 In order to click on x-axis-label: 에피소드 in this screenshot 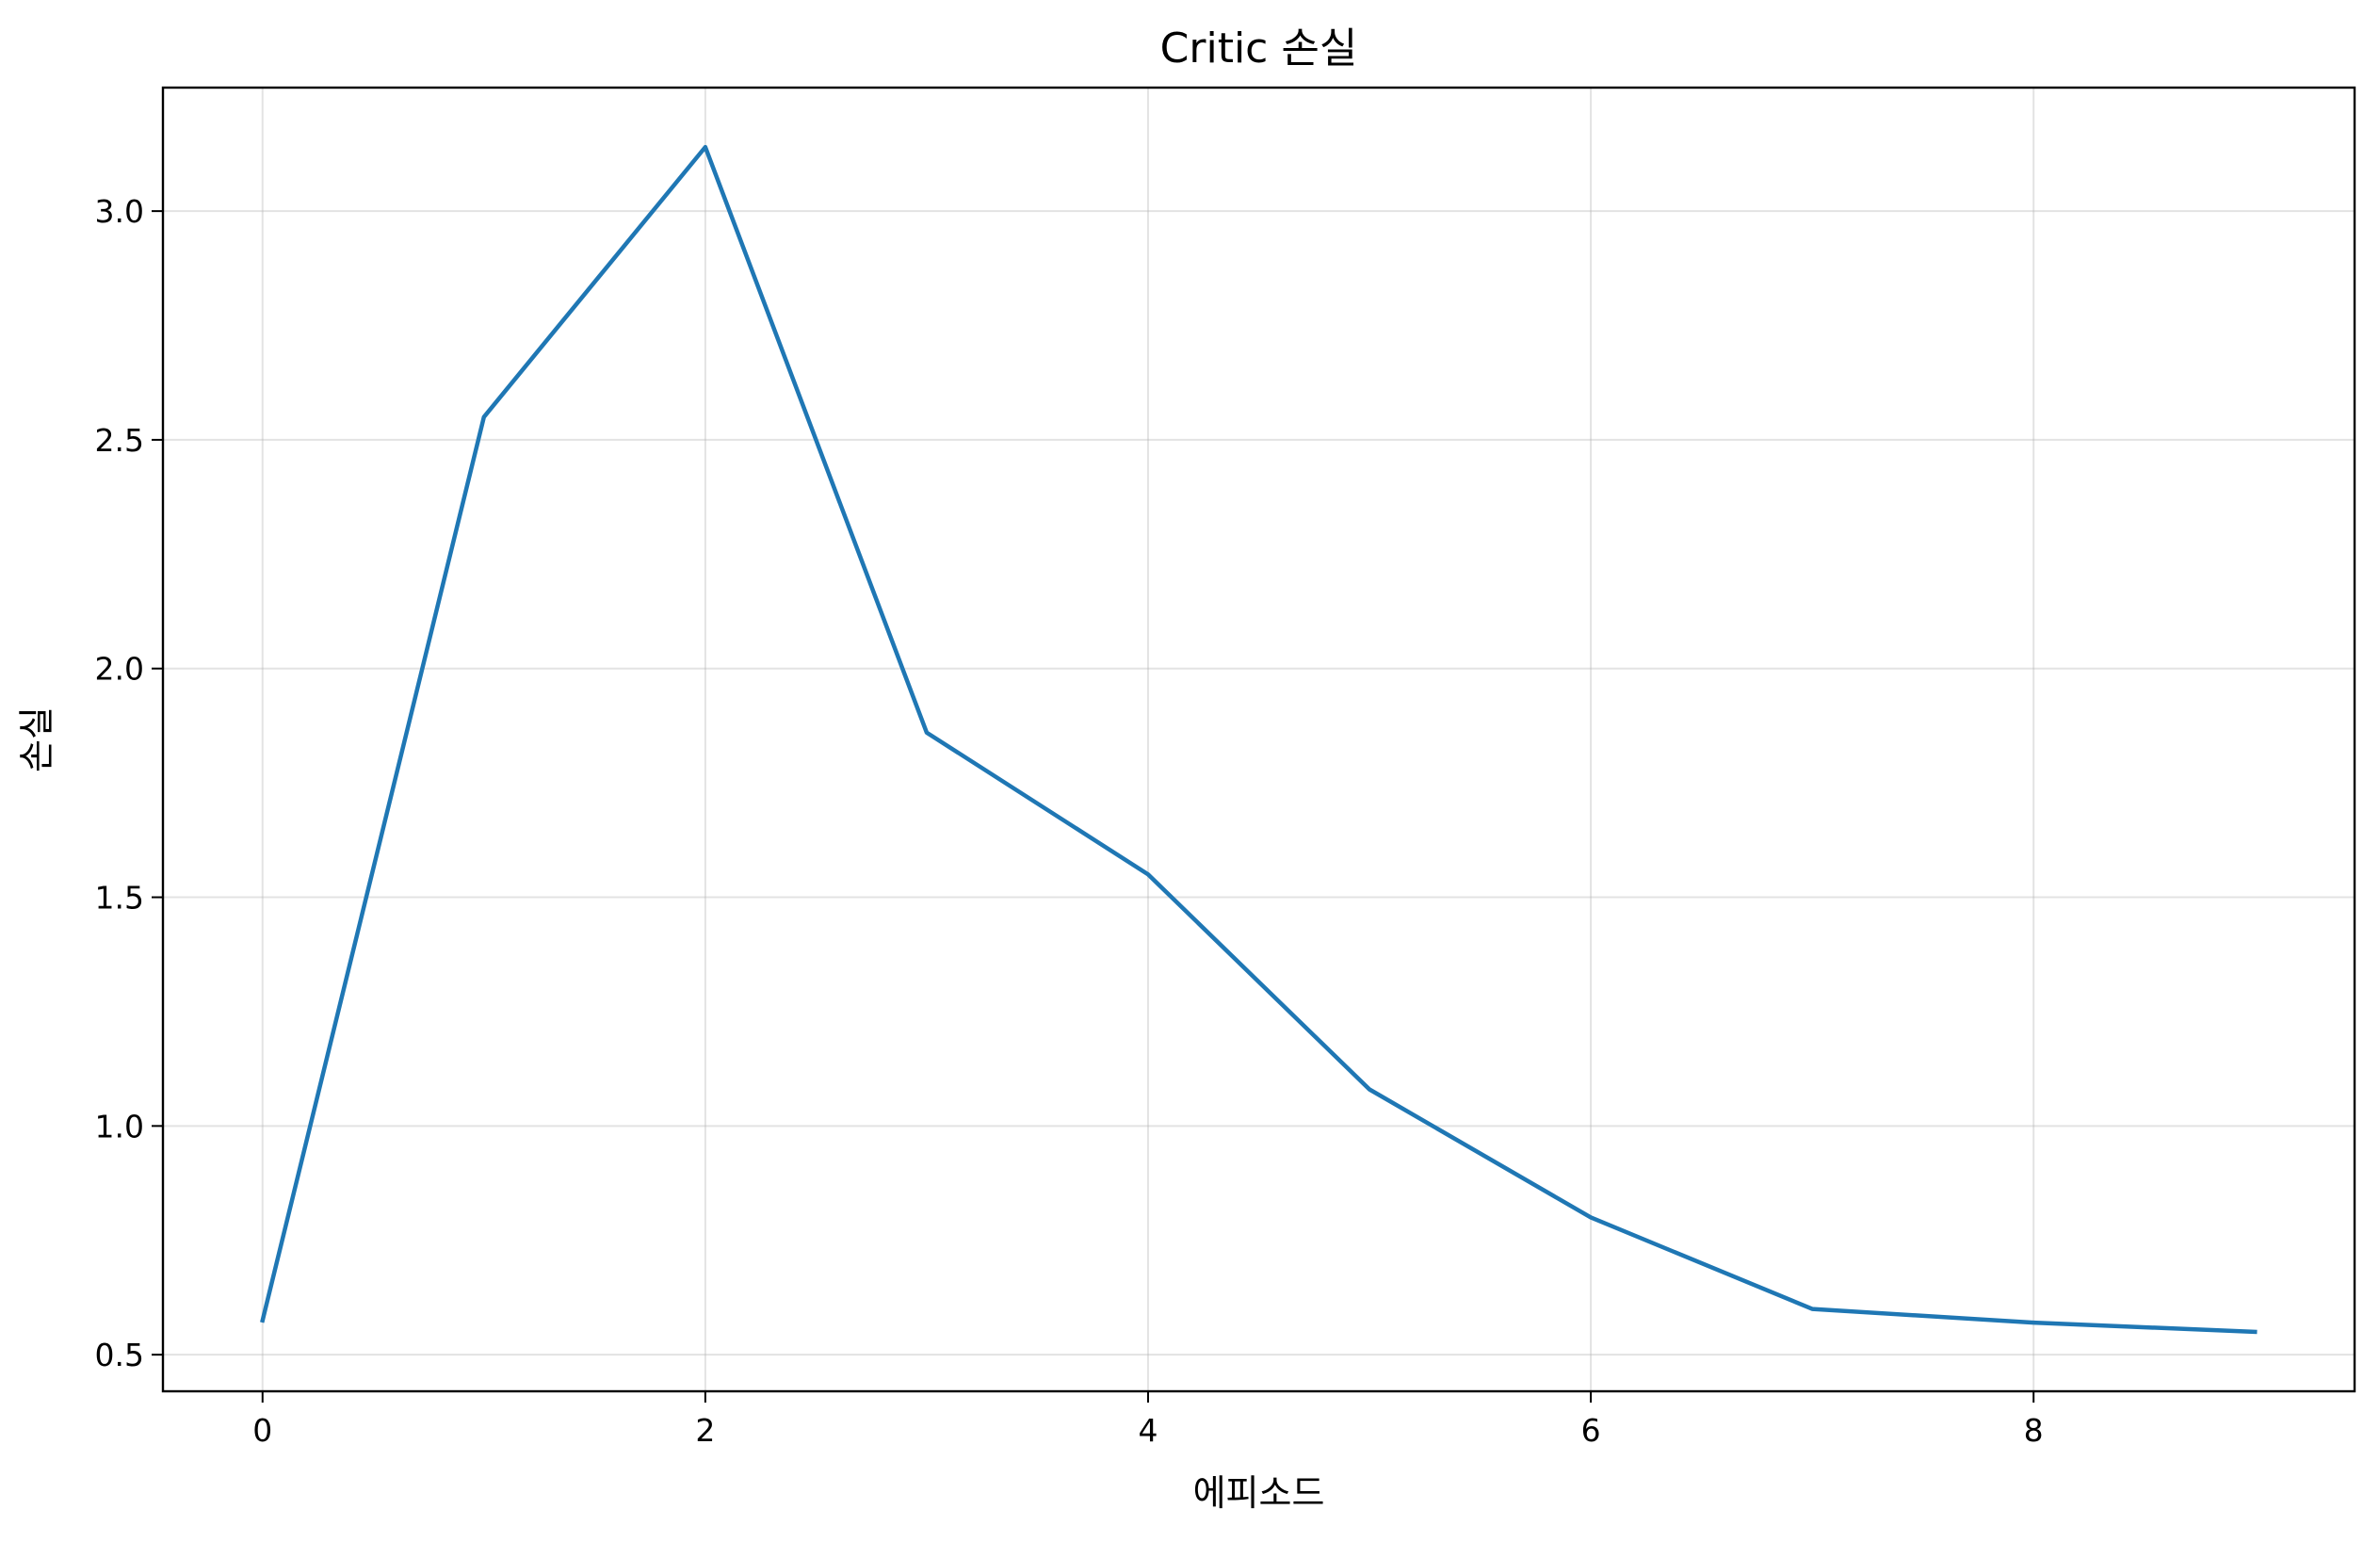, I will do `click(1259, 1493)`.